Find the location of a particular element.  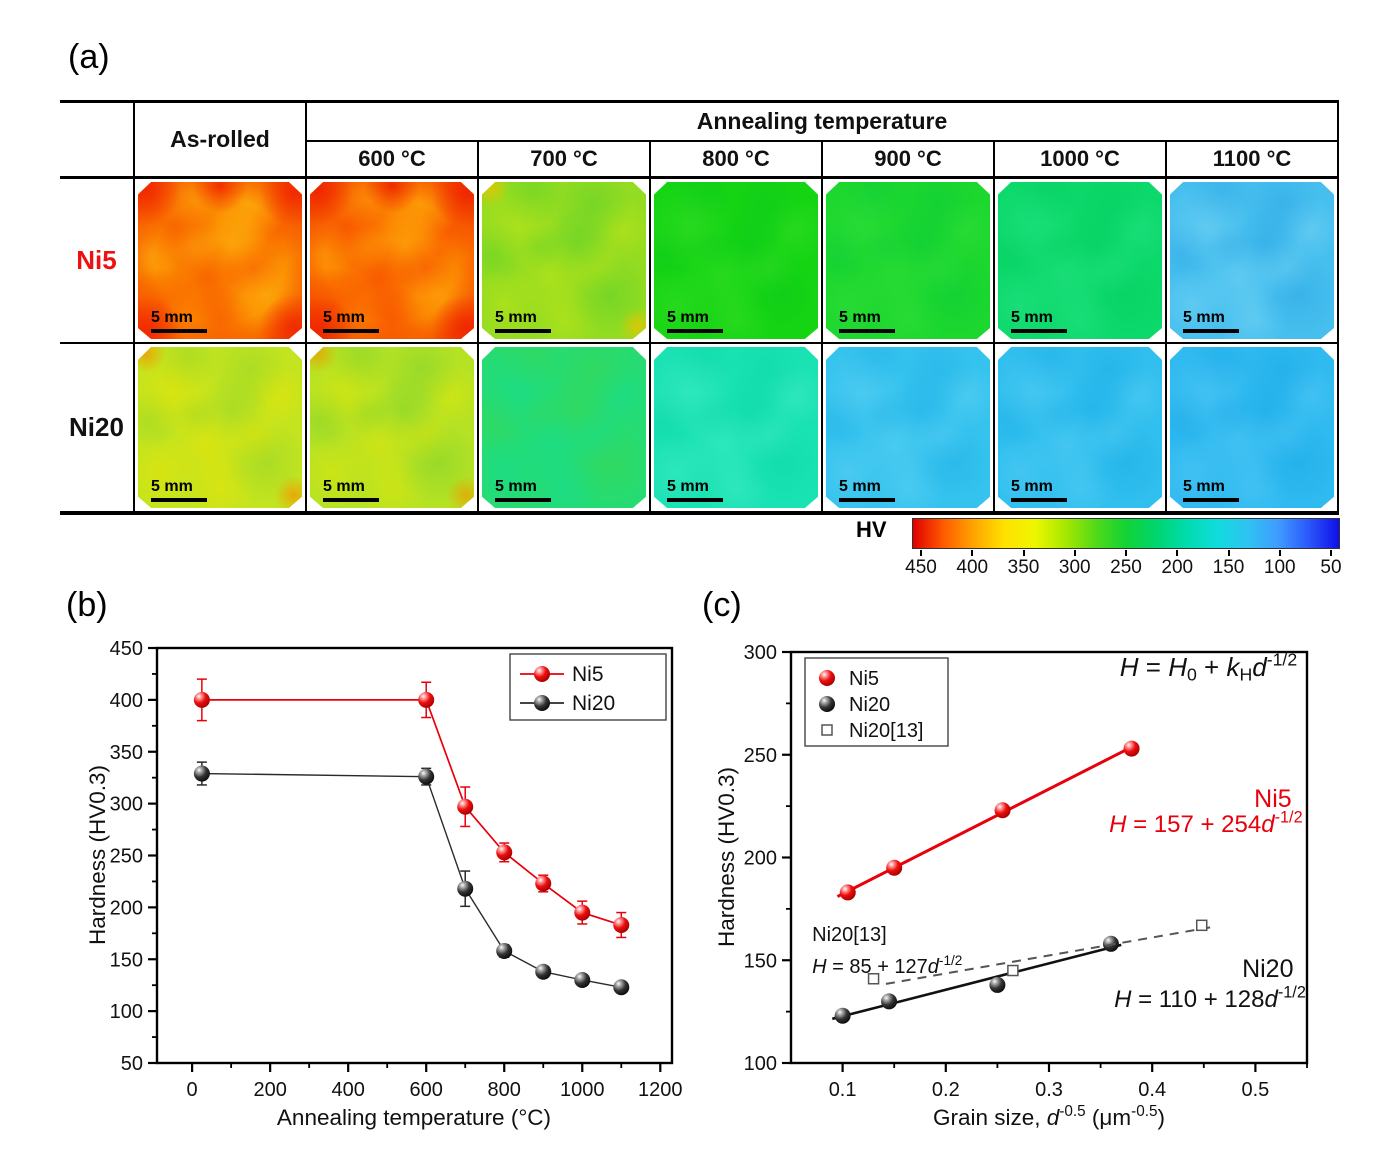

colorbar-tick-label: 250 is located at coordinates (1126, 567).